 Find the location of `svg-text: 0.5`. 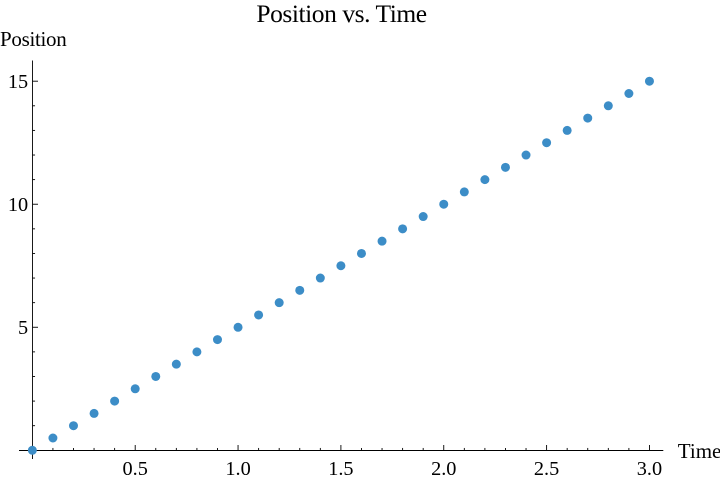

svg-text: 0.5 is located at coordinates (135, 469).